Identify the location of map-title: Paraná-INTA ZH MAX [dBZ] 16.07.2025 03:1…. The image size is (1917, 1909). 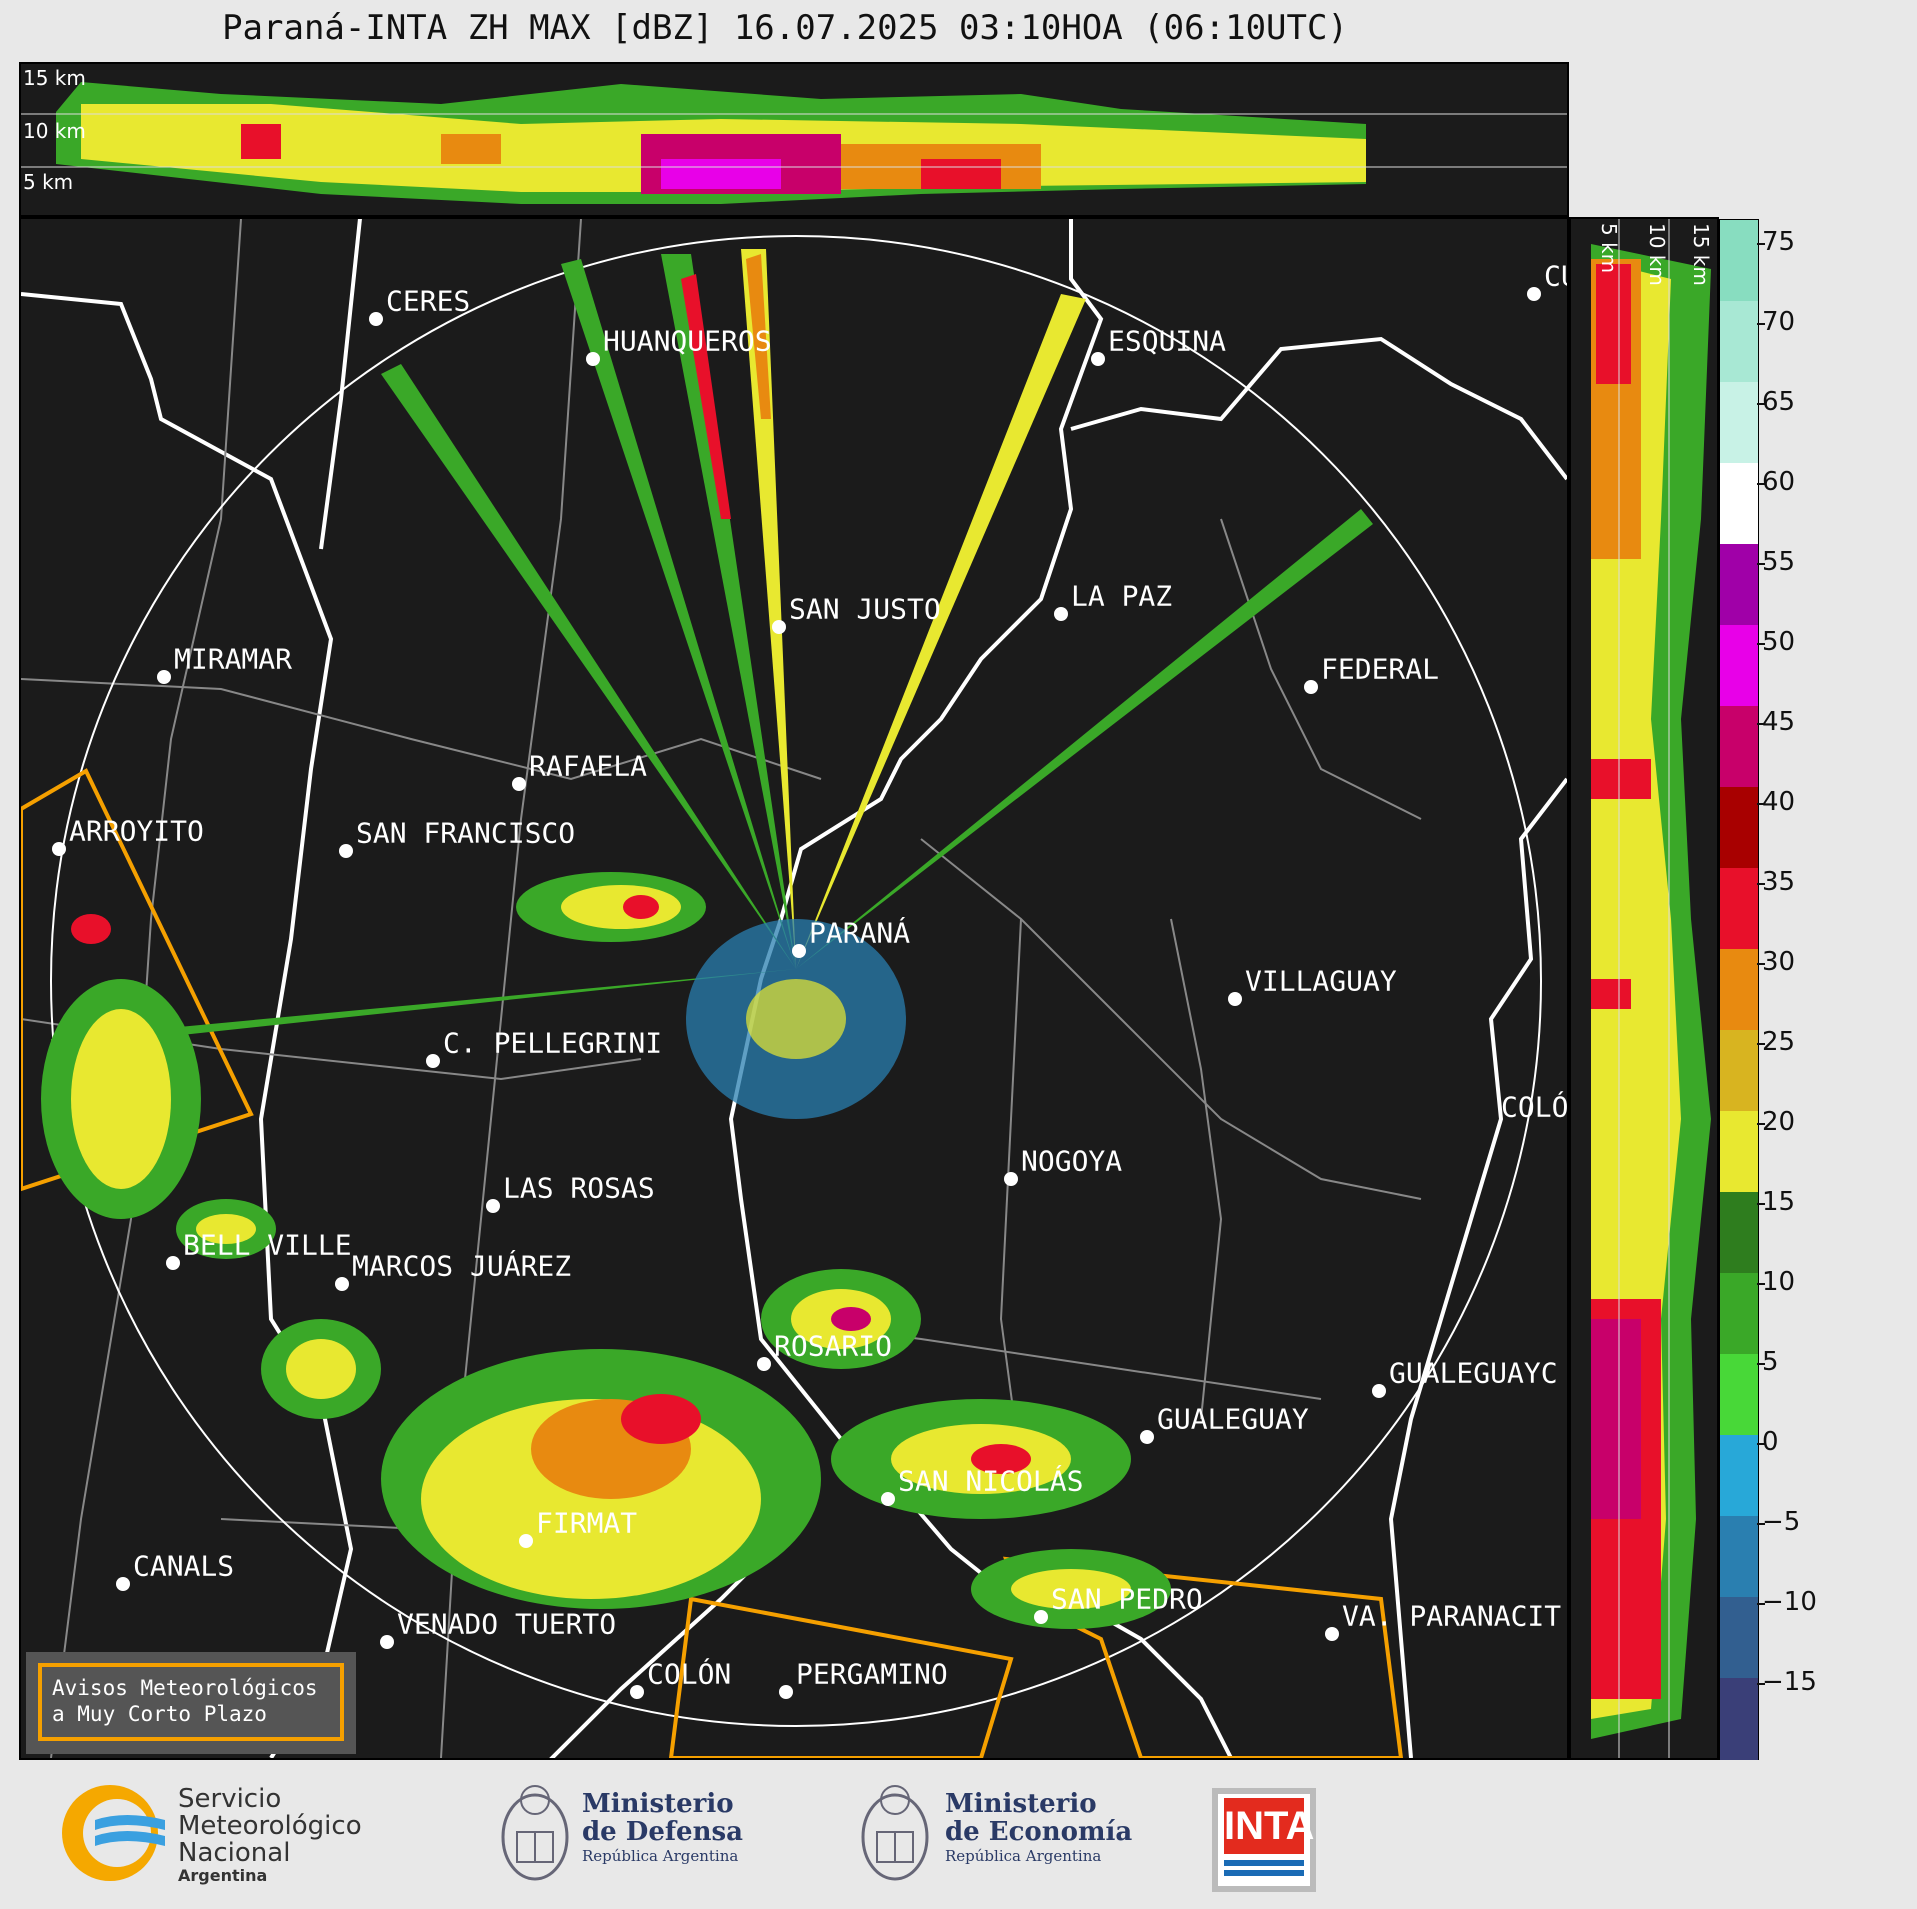
(785, 28).